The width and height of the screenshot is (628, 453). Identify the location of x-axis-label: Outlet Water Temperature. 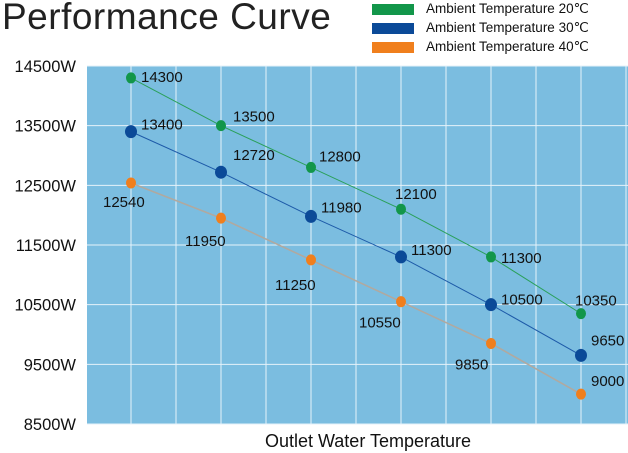
(368, 441).